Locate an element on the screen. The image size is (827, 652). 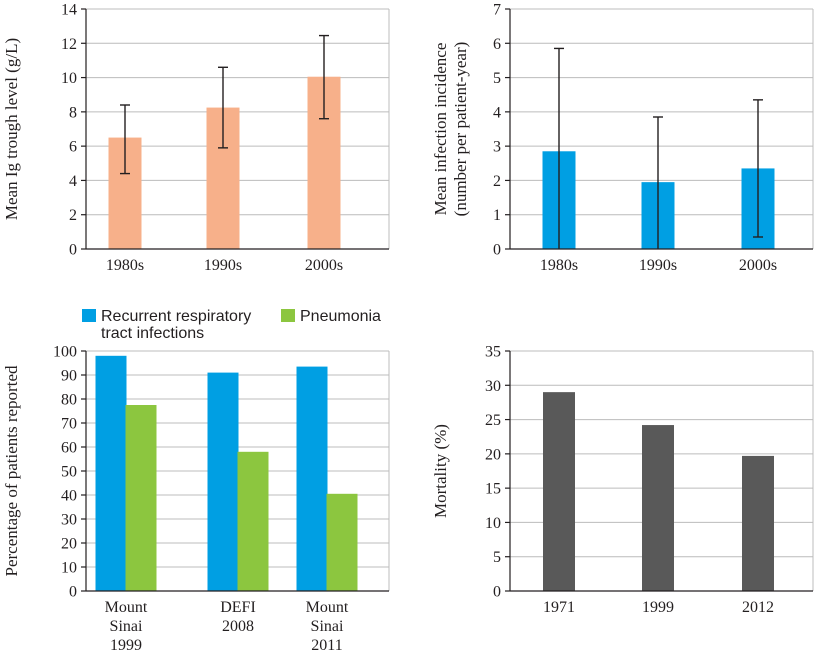
y-tick-label: 1 is located at coordinates (497, 215).